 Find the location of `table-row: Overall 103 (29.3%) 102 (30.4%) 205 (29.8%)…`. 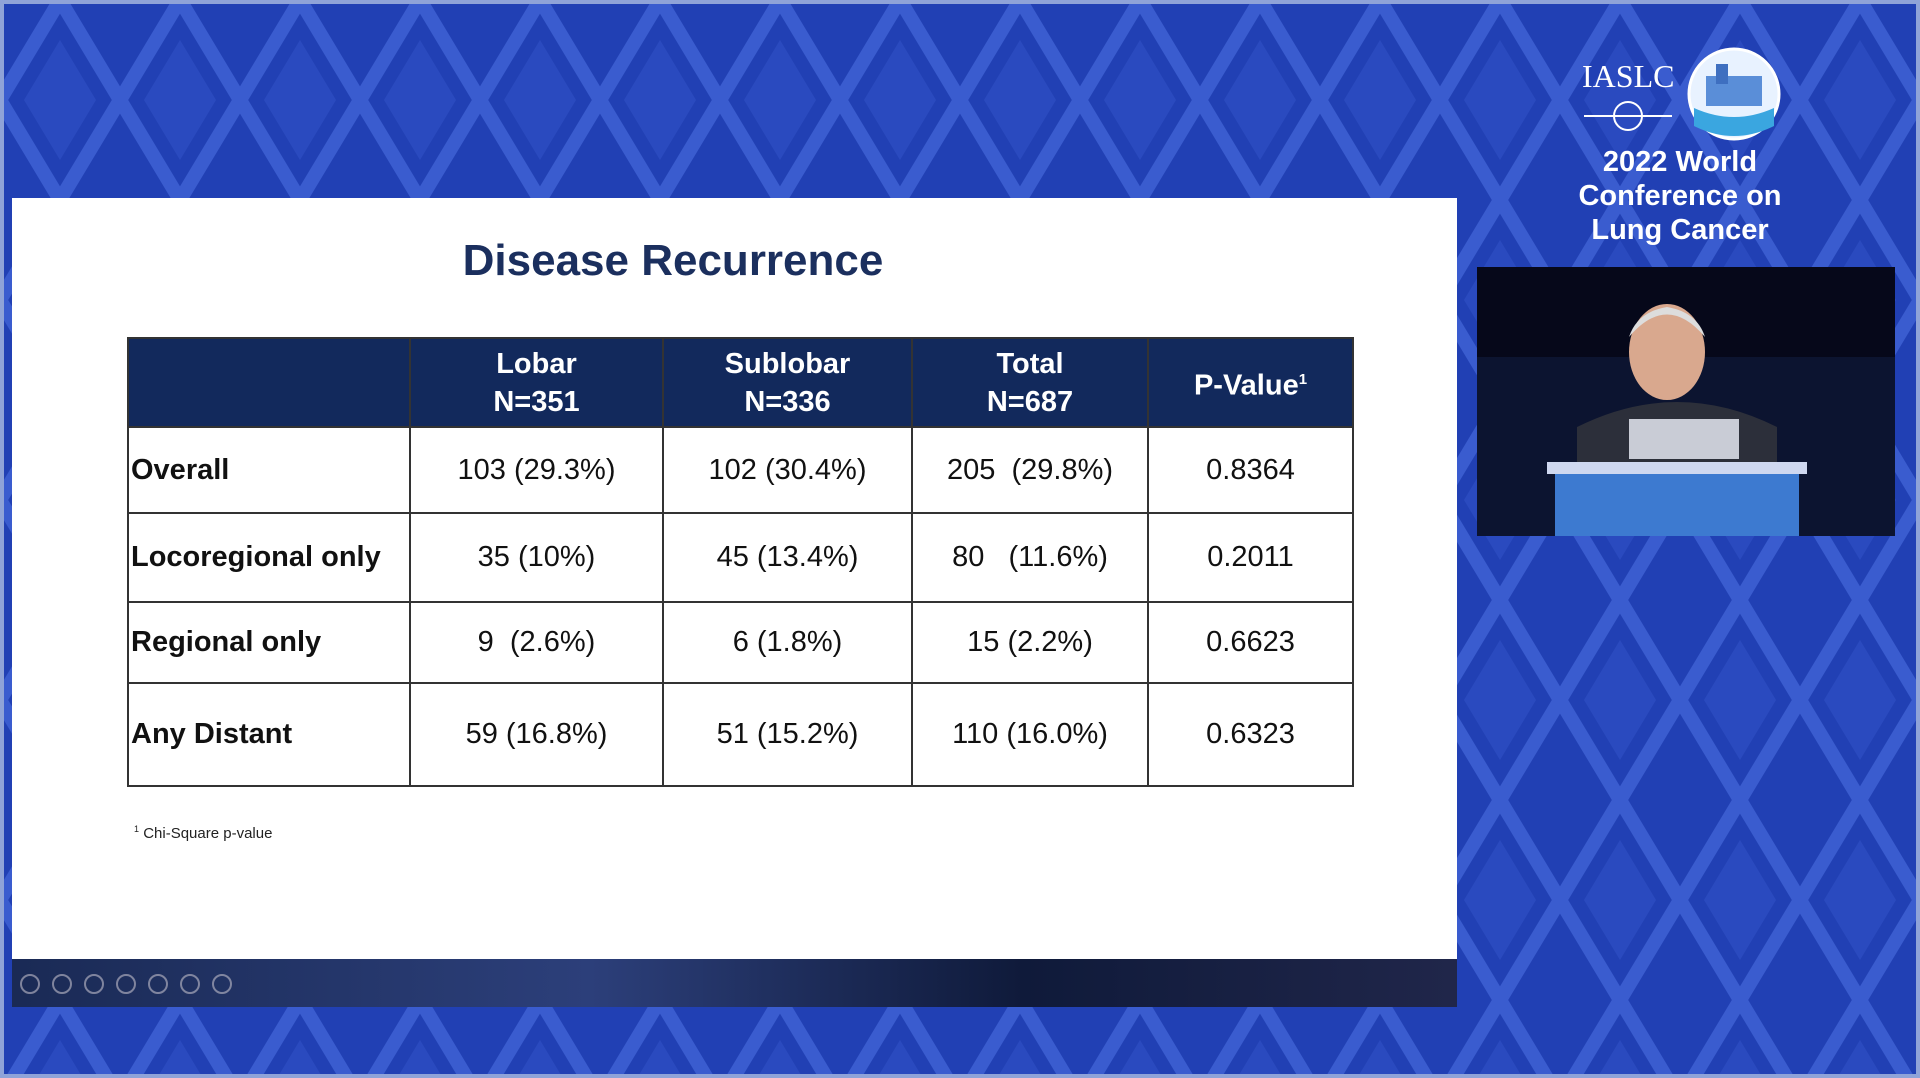

table-row: Overall 103 (29.3%) 102 (30.4%) 205 (29.8%)… is located at coordinates (740, 470).